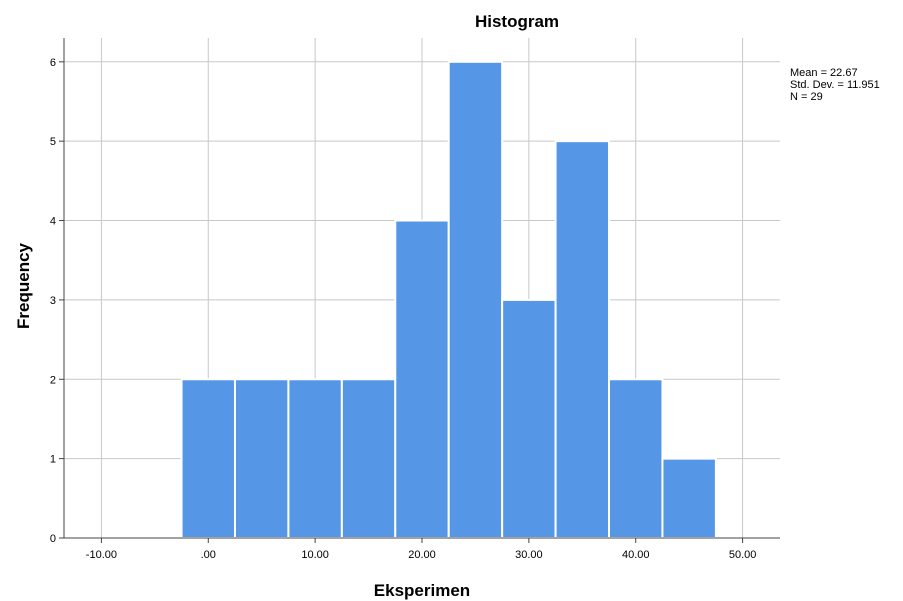  I want to click on x-tick-labels: -10.00 .00 10.00 20.00 30.00 40.00 50.00, so click(421, 555).